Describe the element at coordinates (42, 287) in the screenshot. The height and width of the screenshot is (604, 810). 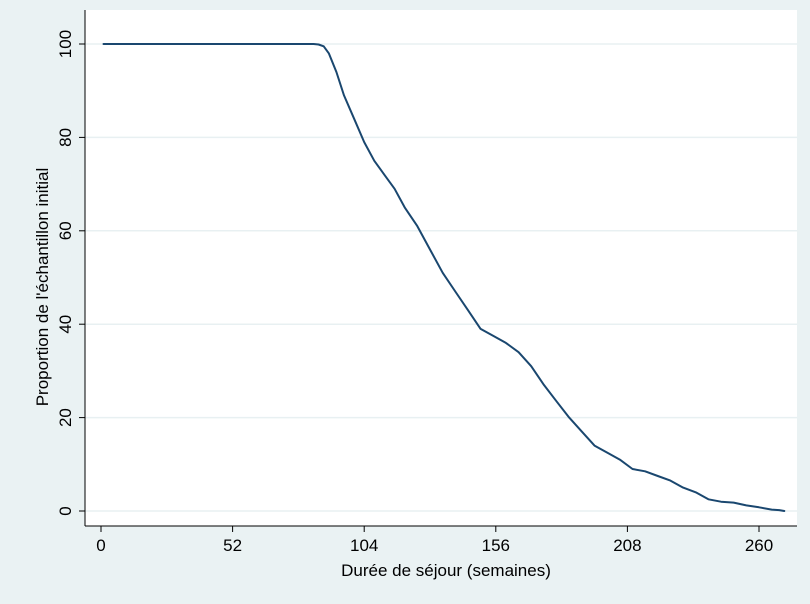
I see `y-axis-label: Proportion de l'échantillon initial` at that location.